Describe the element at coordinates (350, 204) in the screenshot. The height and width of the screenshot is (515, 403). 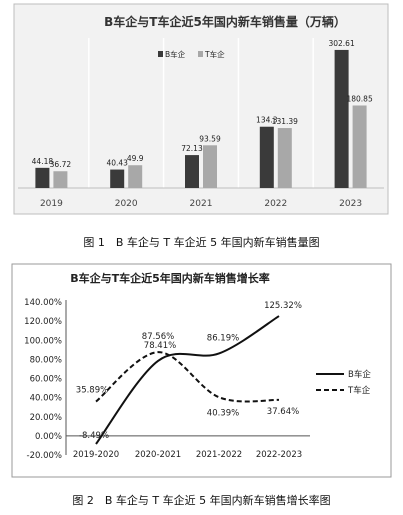
I see `x-tick-label: 2023` at that location.